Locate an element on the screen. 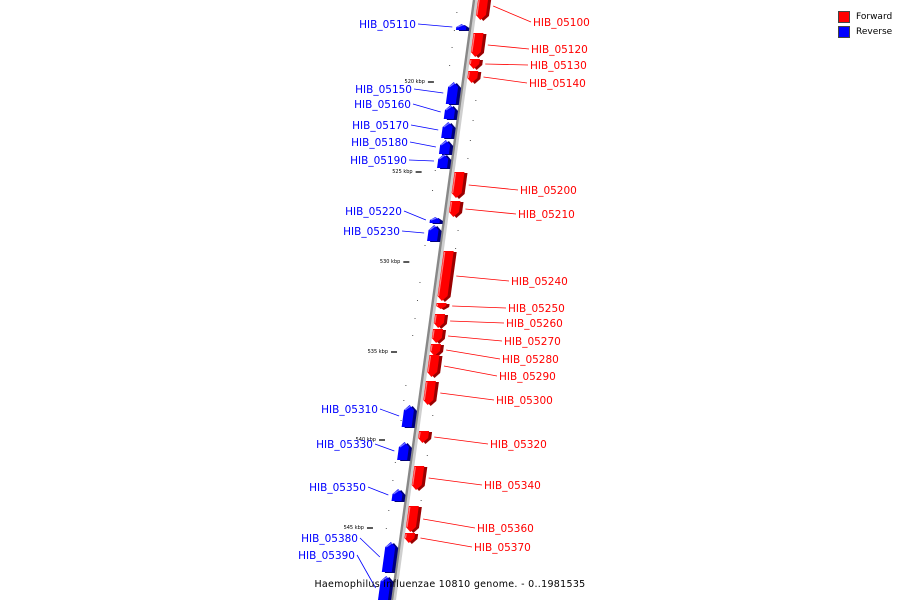  gene-HIB_05250: HIB_05250 is located at coordinates (500, 309).